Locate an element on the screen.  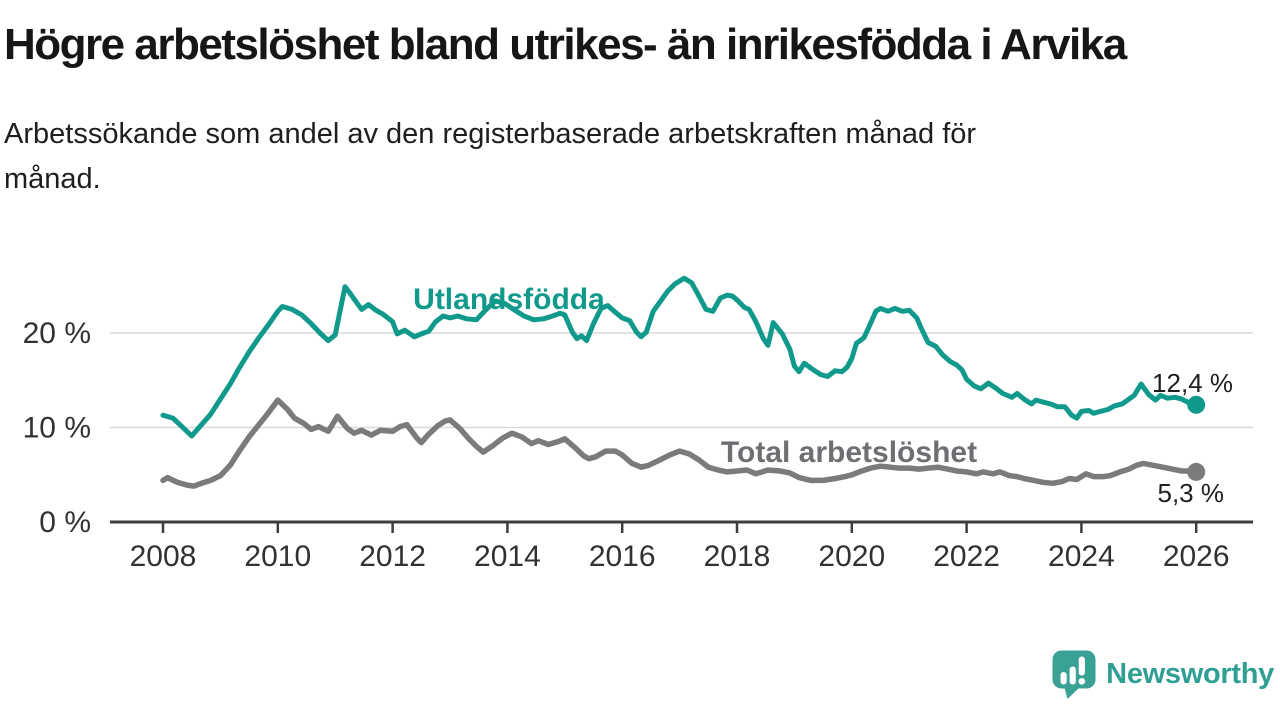
y-axis-labels: 0 % 10 % 20 % is located at coordinates (57, 428).